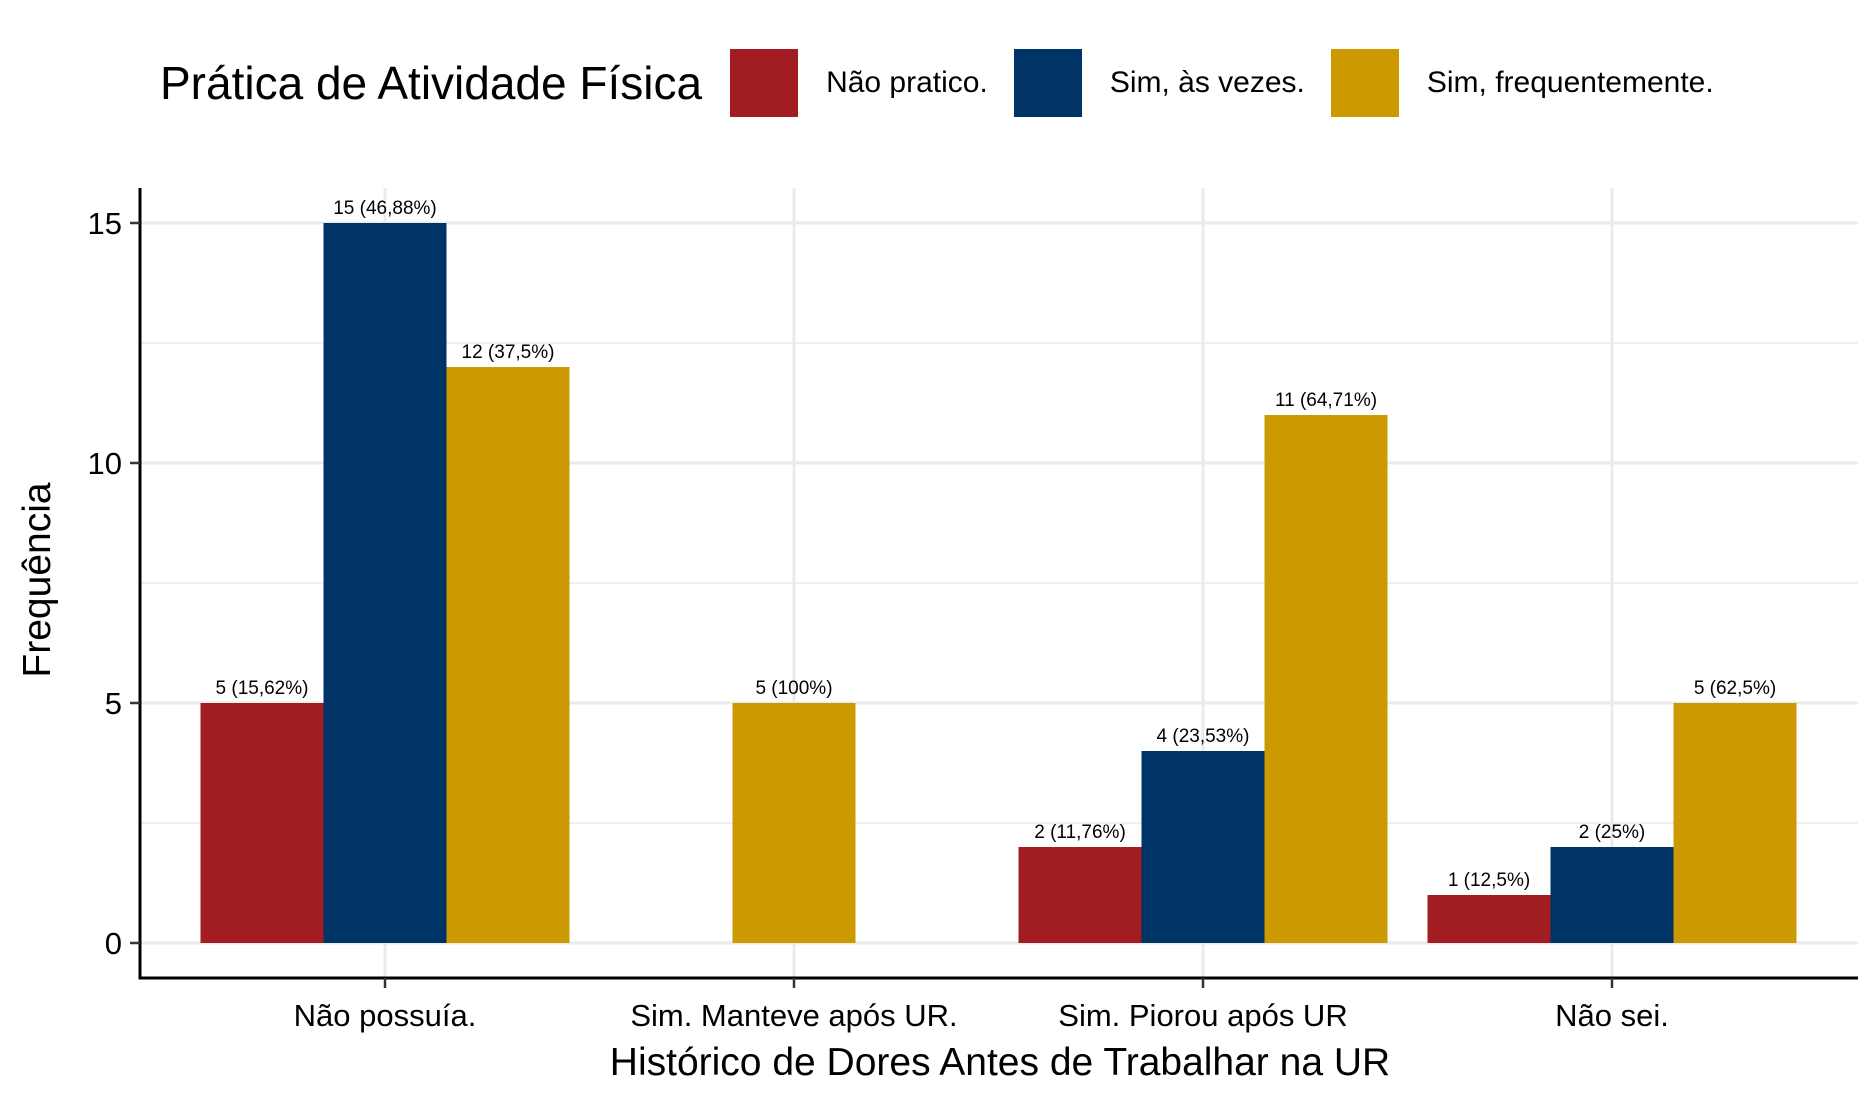  Describe the element at coordinates (1612, 832) in the screenshot. I see `data-label: 2 (25%)` at that location.